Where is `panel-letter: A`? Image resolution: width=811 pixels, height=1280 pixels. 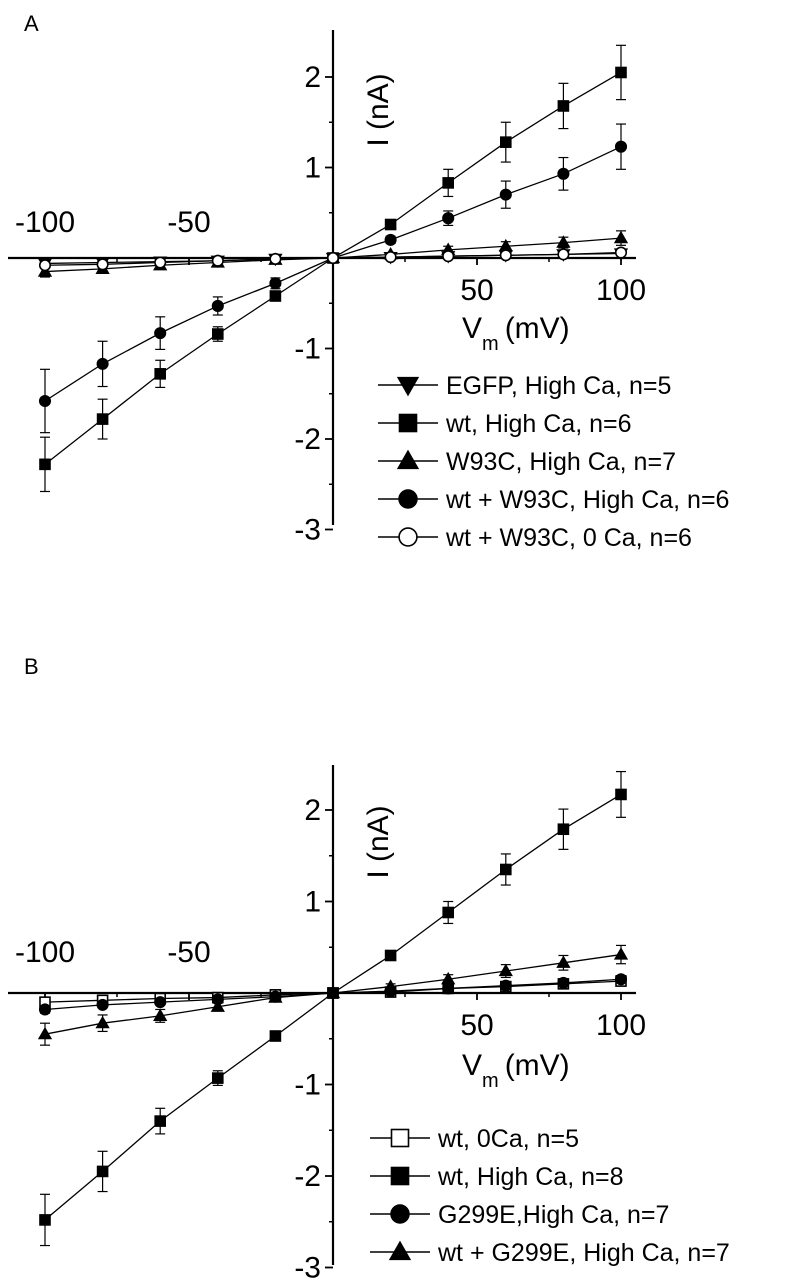
panel-letter: A is located at coordinates (31, 23).